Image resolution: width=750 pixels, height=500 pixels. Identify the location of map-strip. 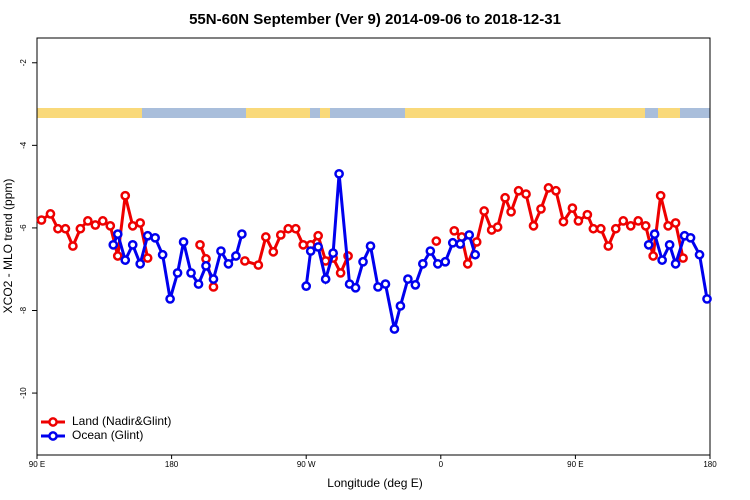
(373, 113).